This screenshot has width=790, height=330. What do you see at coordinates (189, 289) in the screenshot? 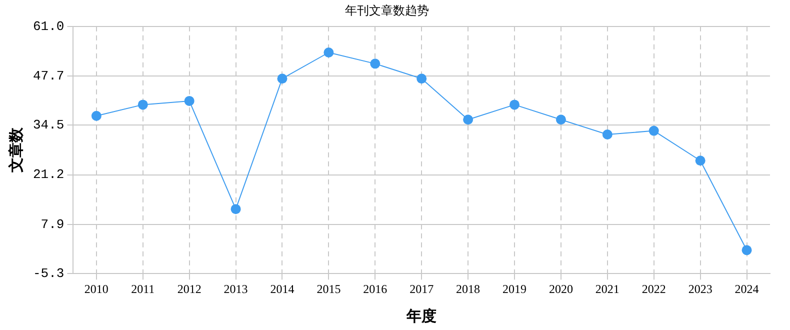
I see `x-tick-label: 2012` at bounding box center [189, 289].